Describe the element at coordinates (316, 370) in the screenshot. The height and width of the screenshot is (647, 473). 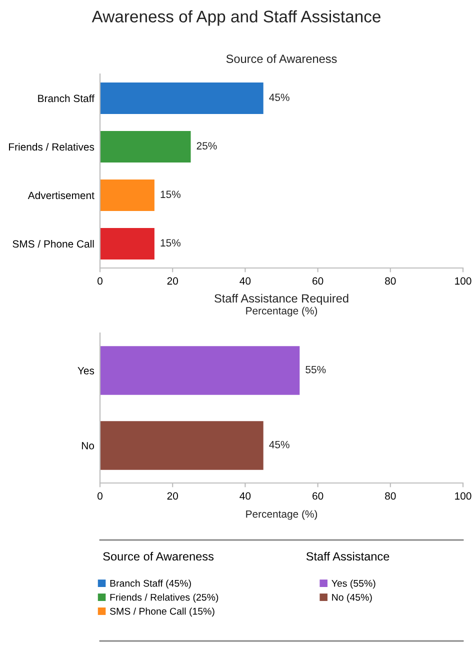
I see `data-label: 55%` at that location.